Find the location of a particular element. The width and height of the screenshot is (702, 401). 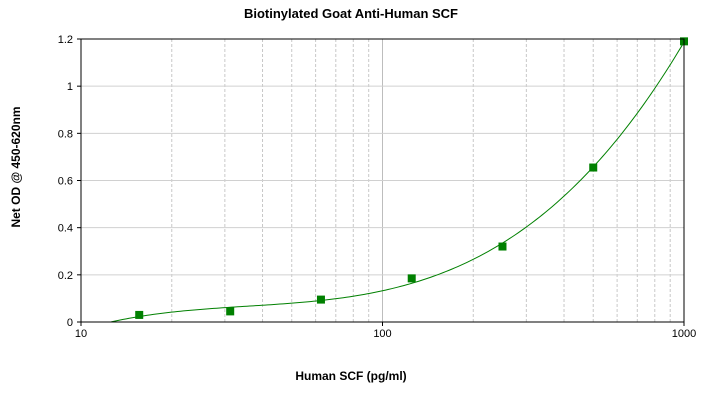

y-tick-label: 0.2 is located at coordinates (65, 276).